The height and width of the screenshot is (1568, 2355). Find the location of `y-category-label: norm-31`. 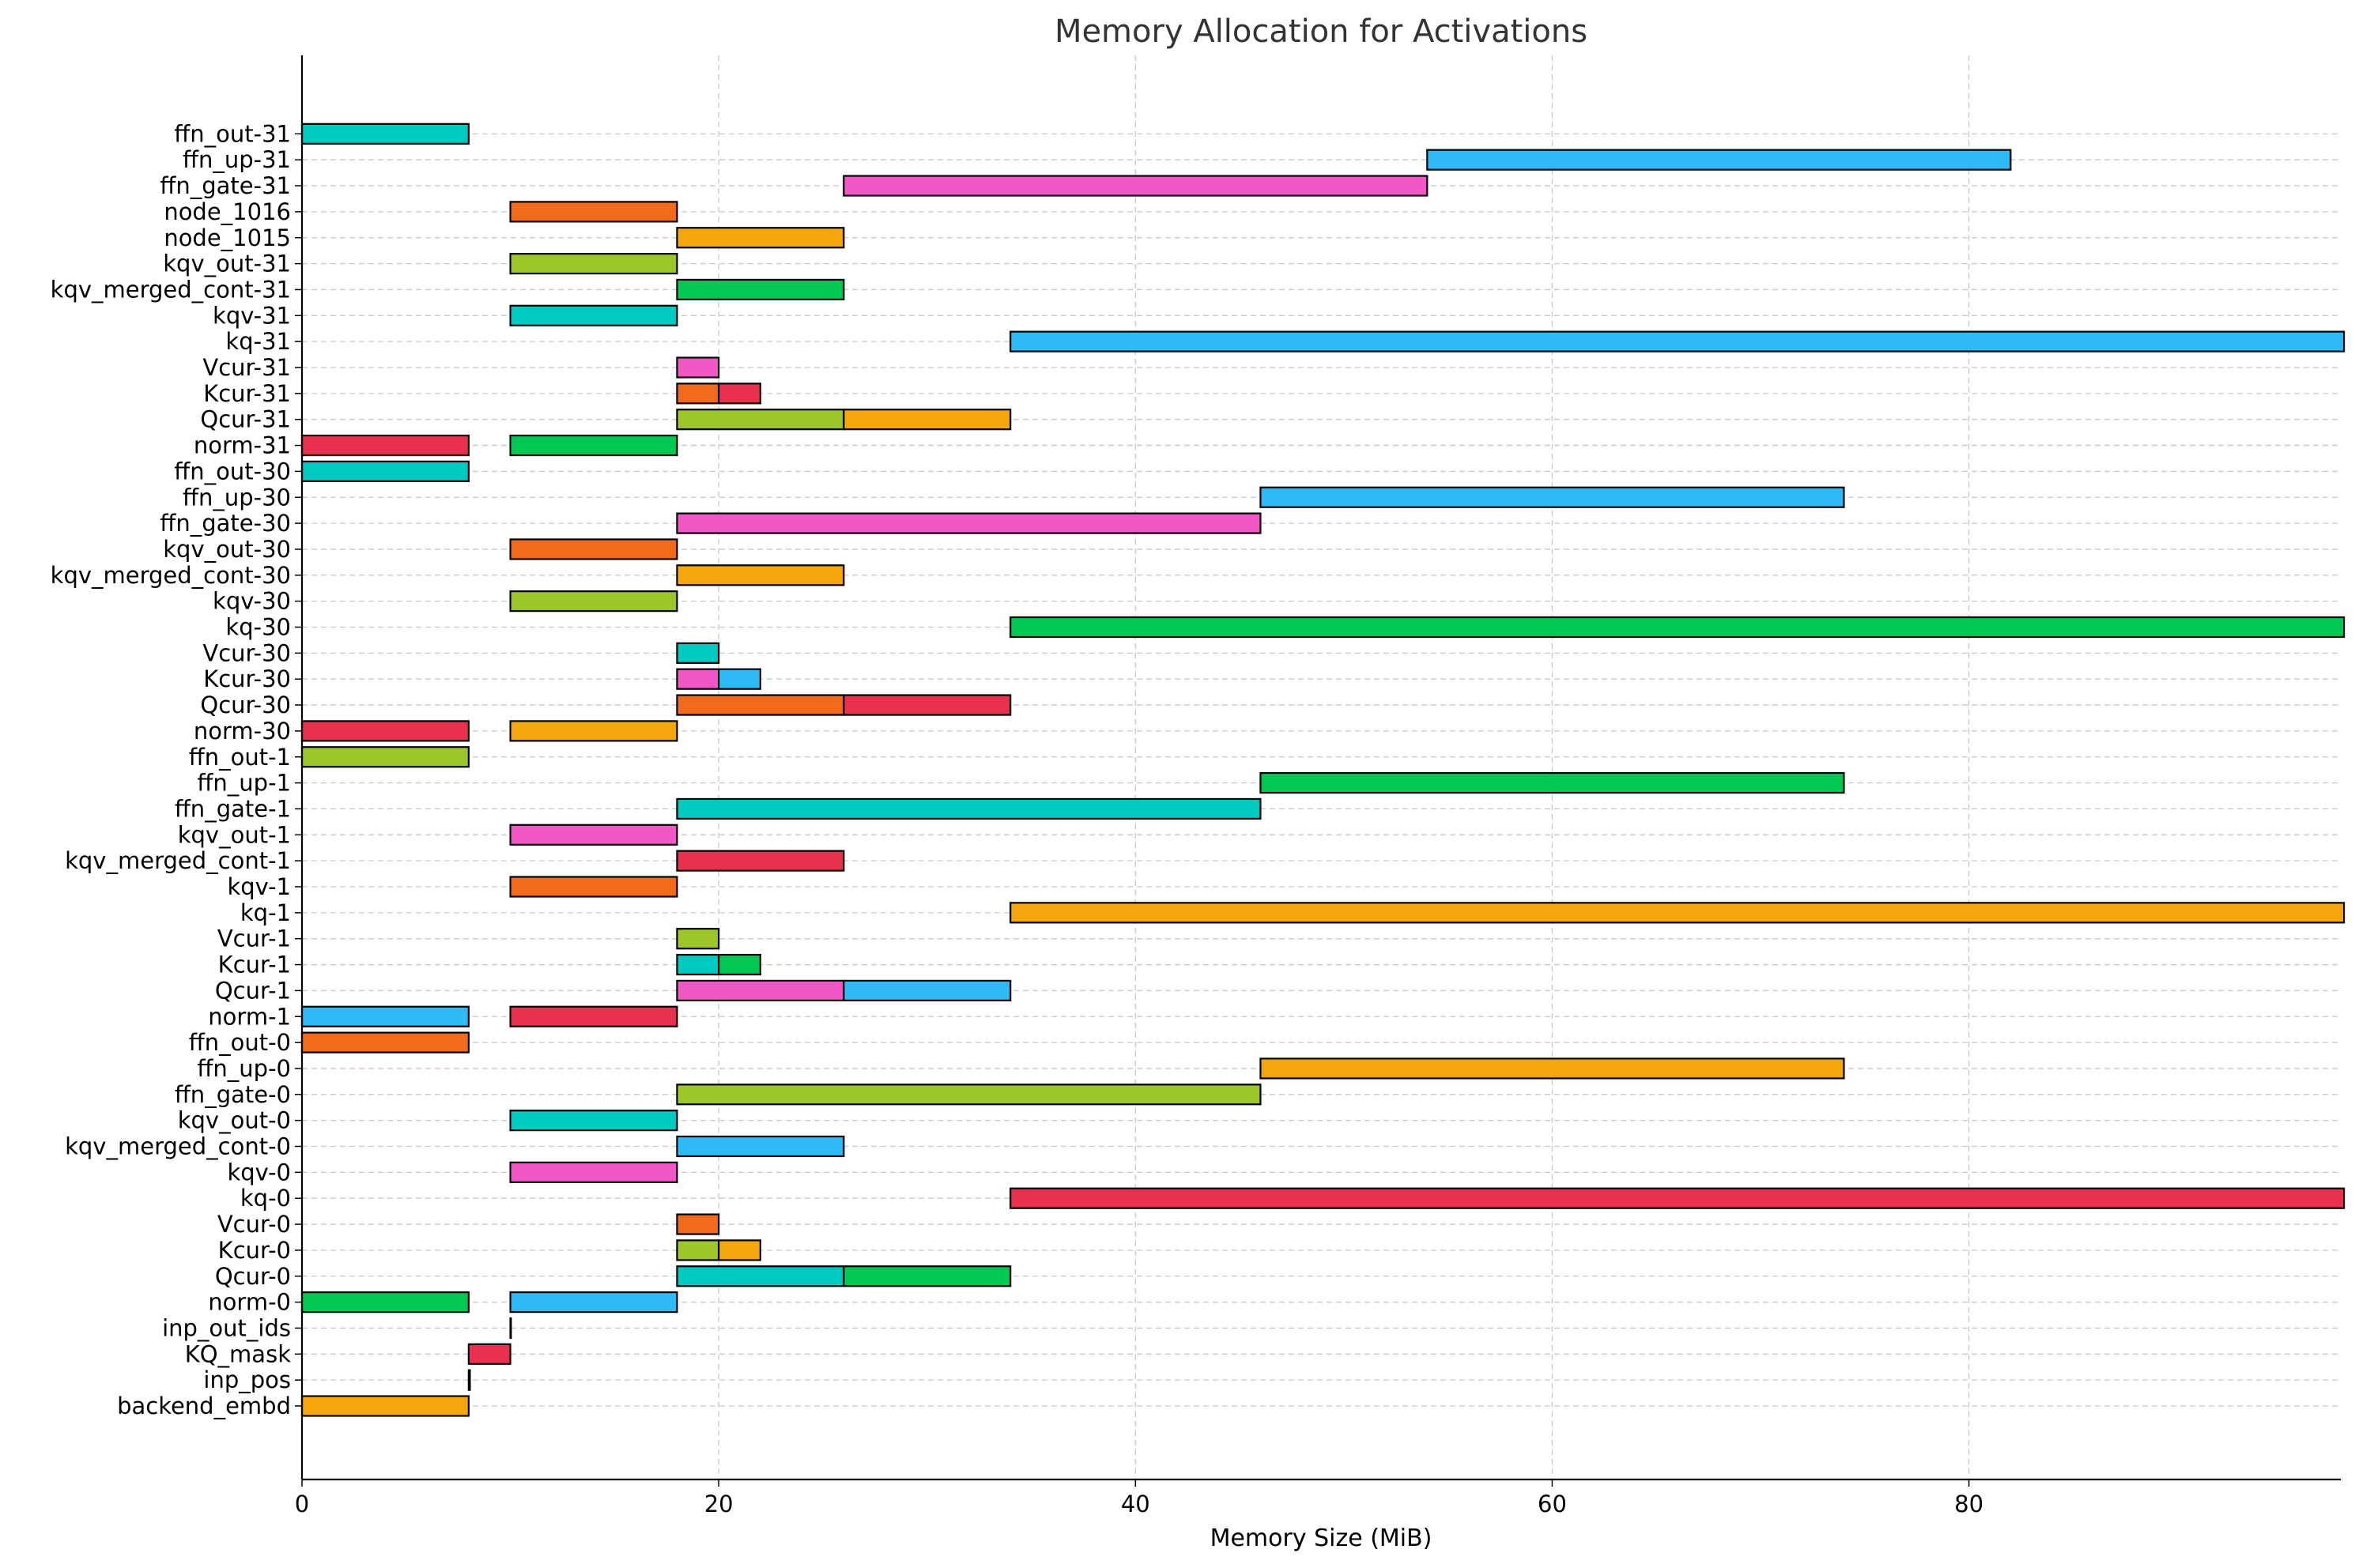

y-category-label: norm-31 is located at coordinates (242, 446).